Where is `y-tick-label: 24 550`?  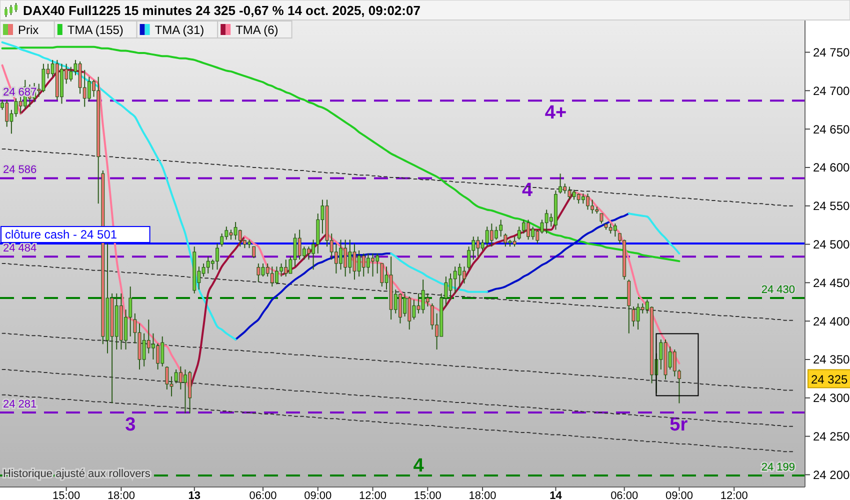 y-tick-label: 24 550 is located at coordinates (831, 206).